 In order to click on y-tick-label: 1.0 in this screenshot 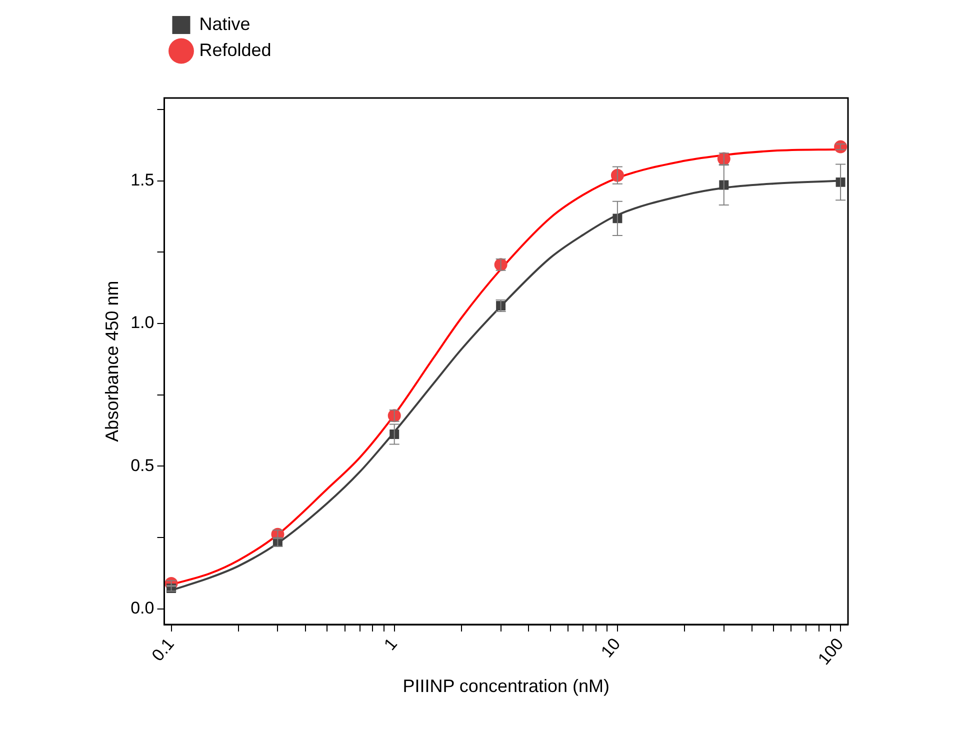, I will do `click(142, 322)`.